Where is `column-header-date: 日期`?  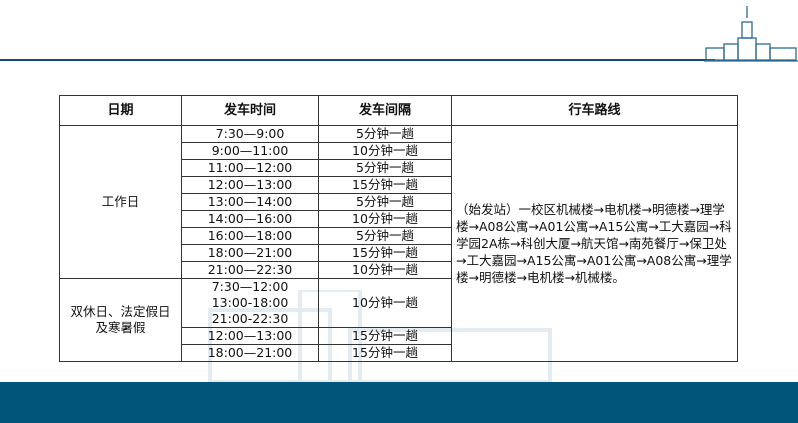
column-header-date: 日期 is located at coordinates (120, 110).